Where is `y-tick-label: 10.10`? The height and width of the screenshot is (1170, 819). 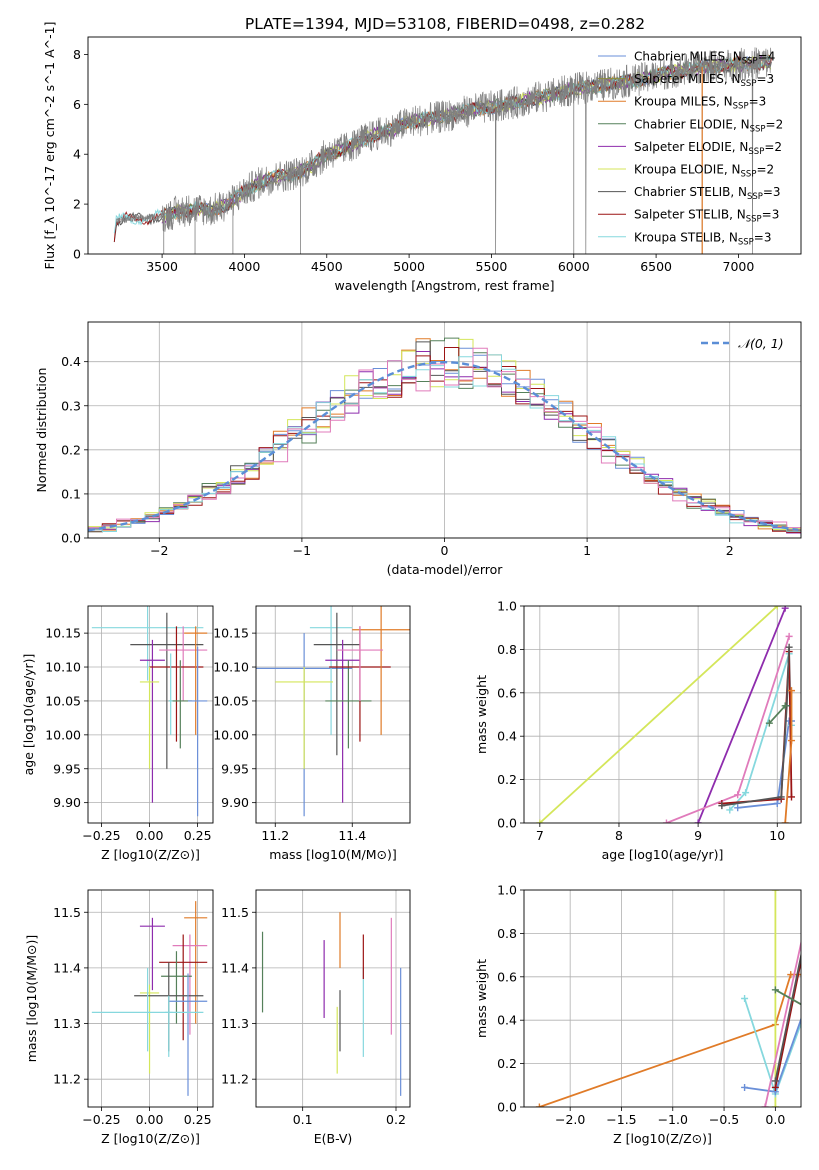 y-tick-label: 10.10 is located at coordinates (231, 667).